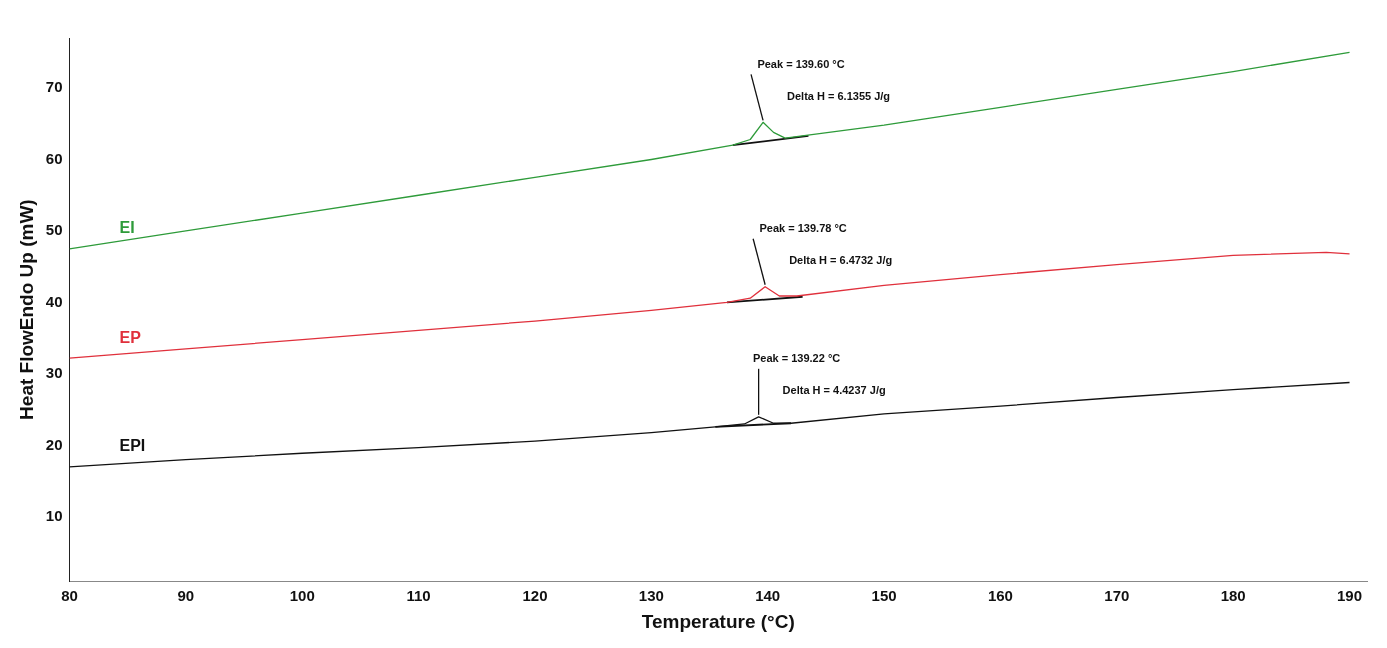  I want to click on y-tick-label: 70, so click(54, 87).